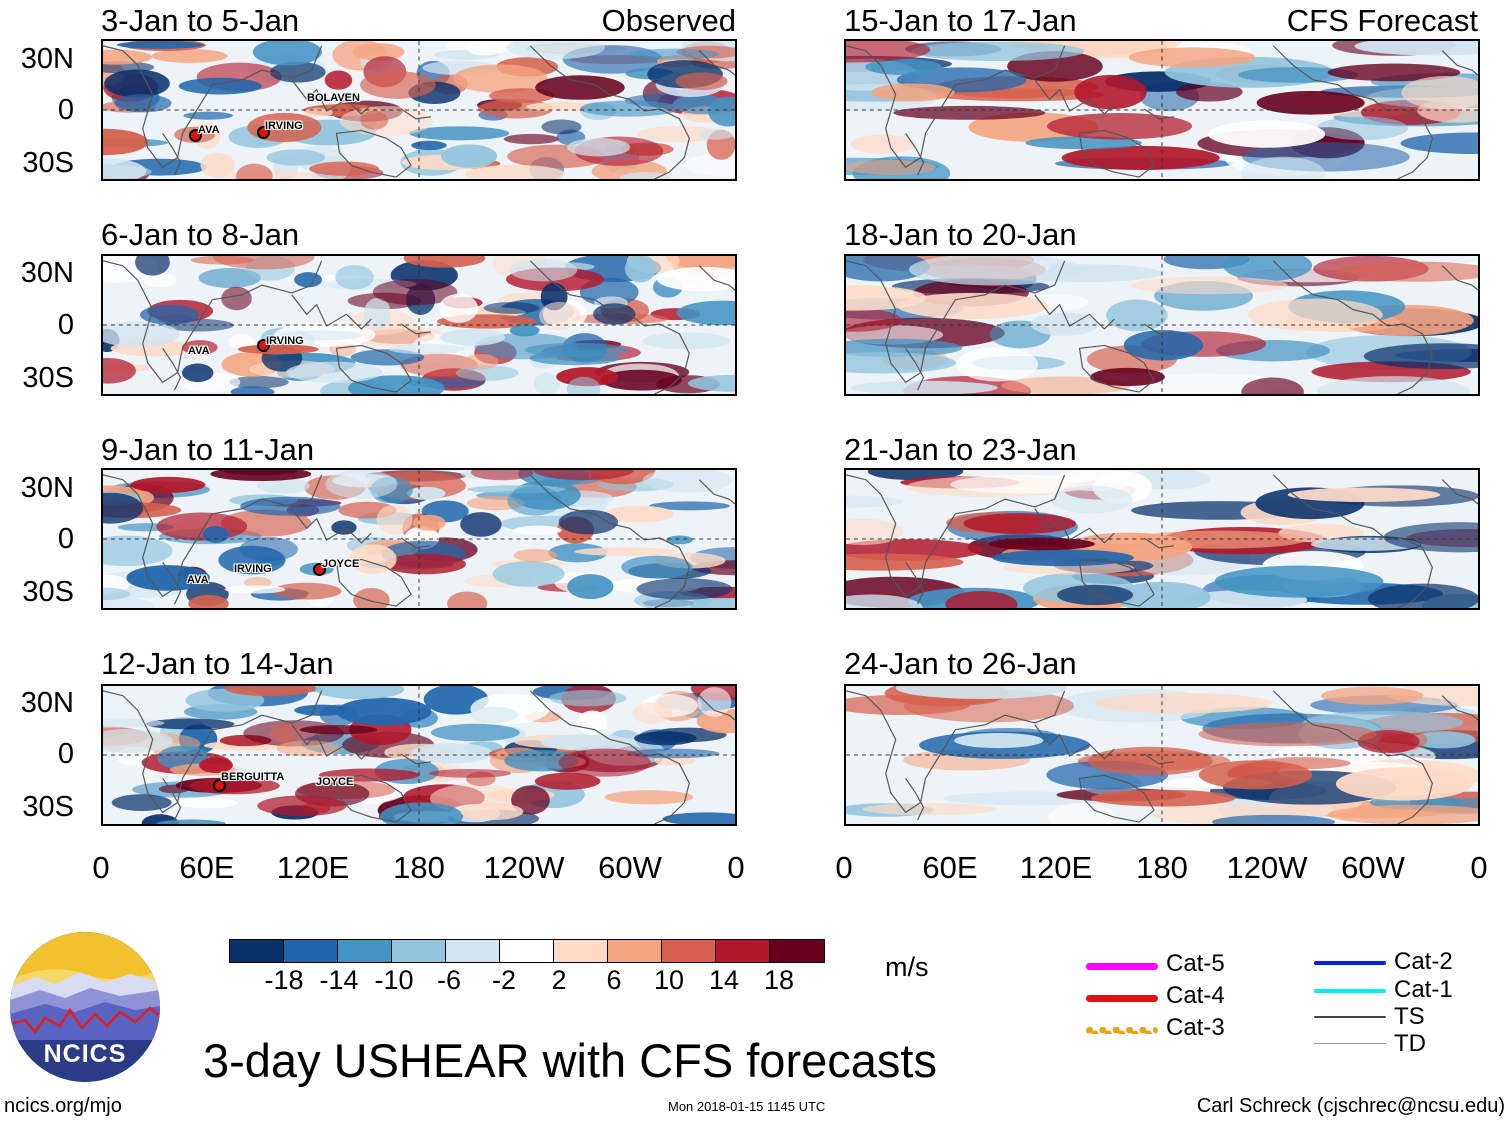  Describe the element at coordinates (419, 867) in the screenshot. I see `lon-label-180: 180` at that location.